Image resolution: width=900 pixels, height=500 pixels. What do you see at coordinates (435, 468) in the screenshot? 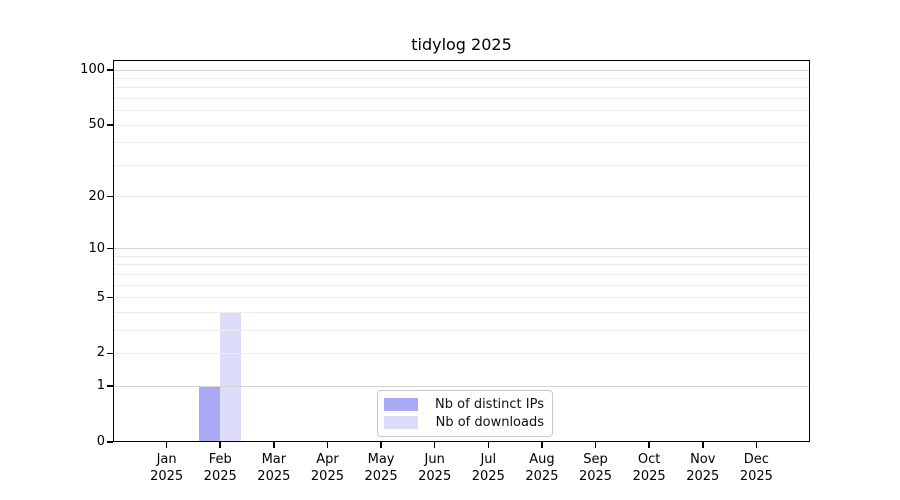
I see `x-tick-label: Jun 2025` at bounding box center [435, 468].